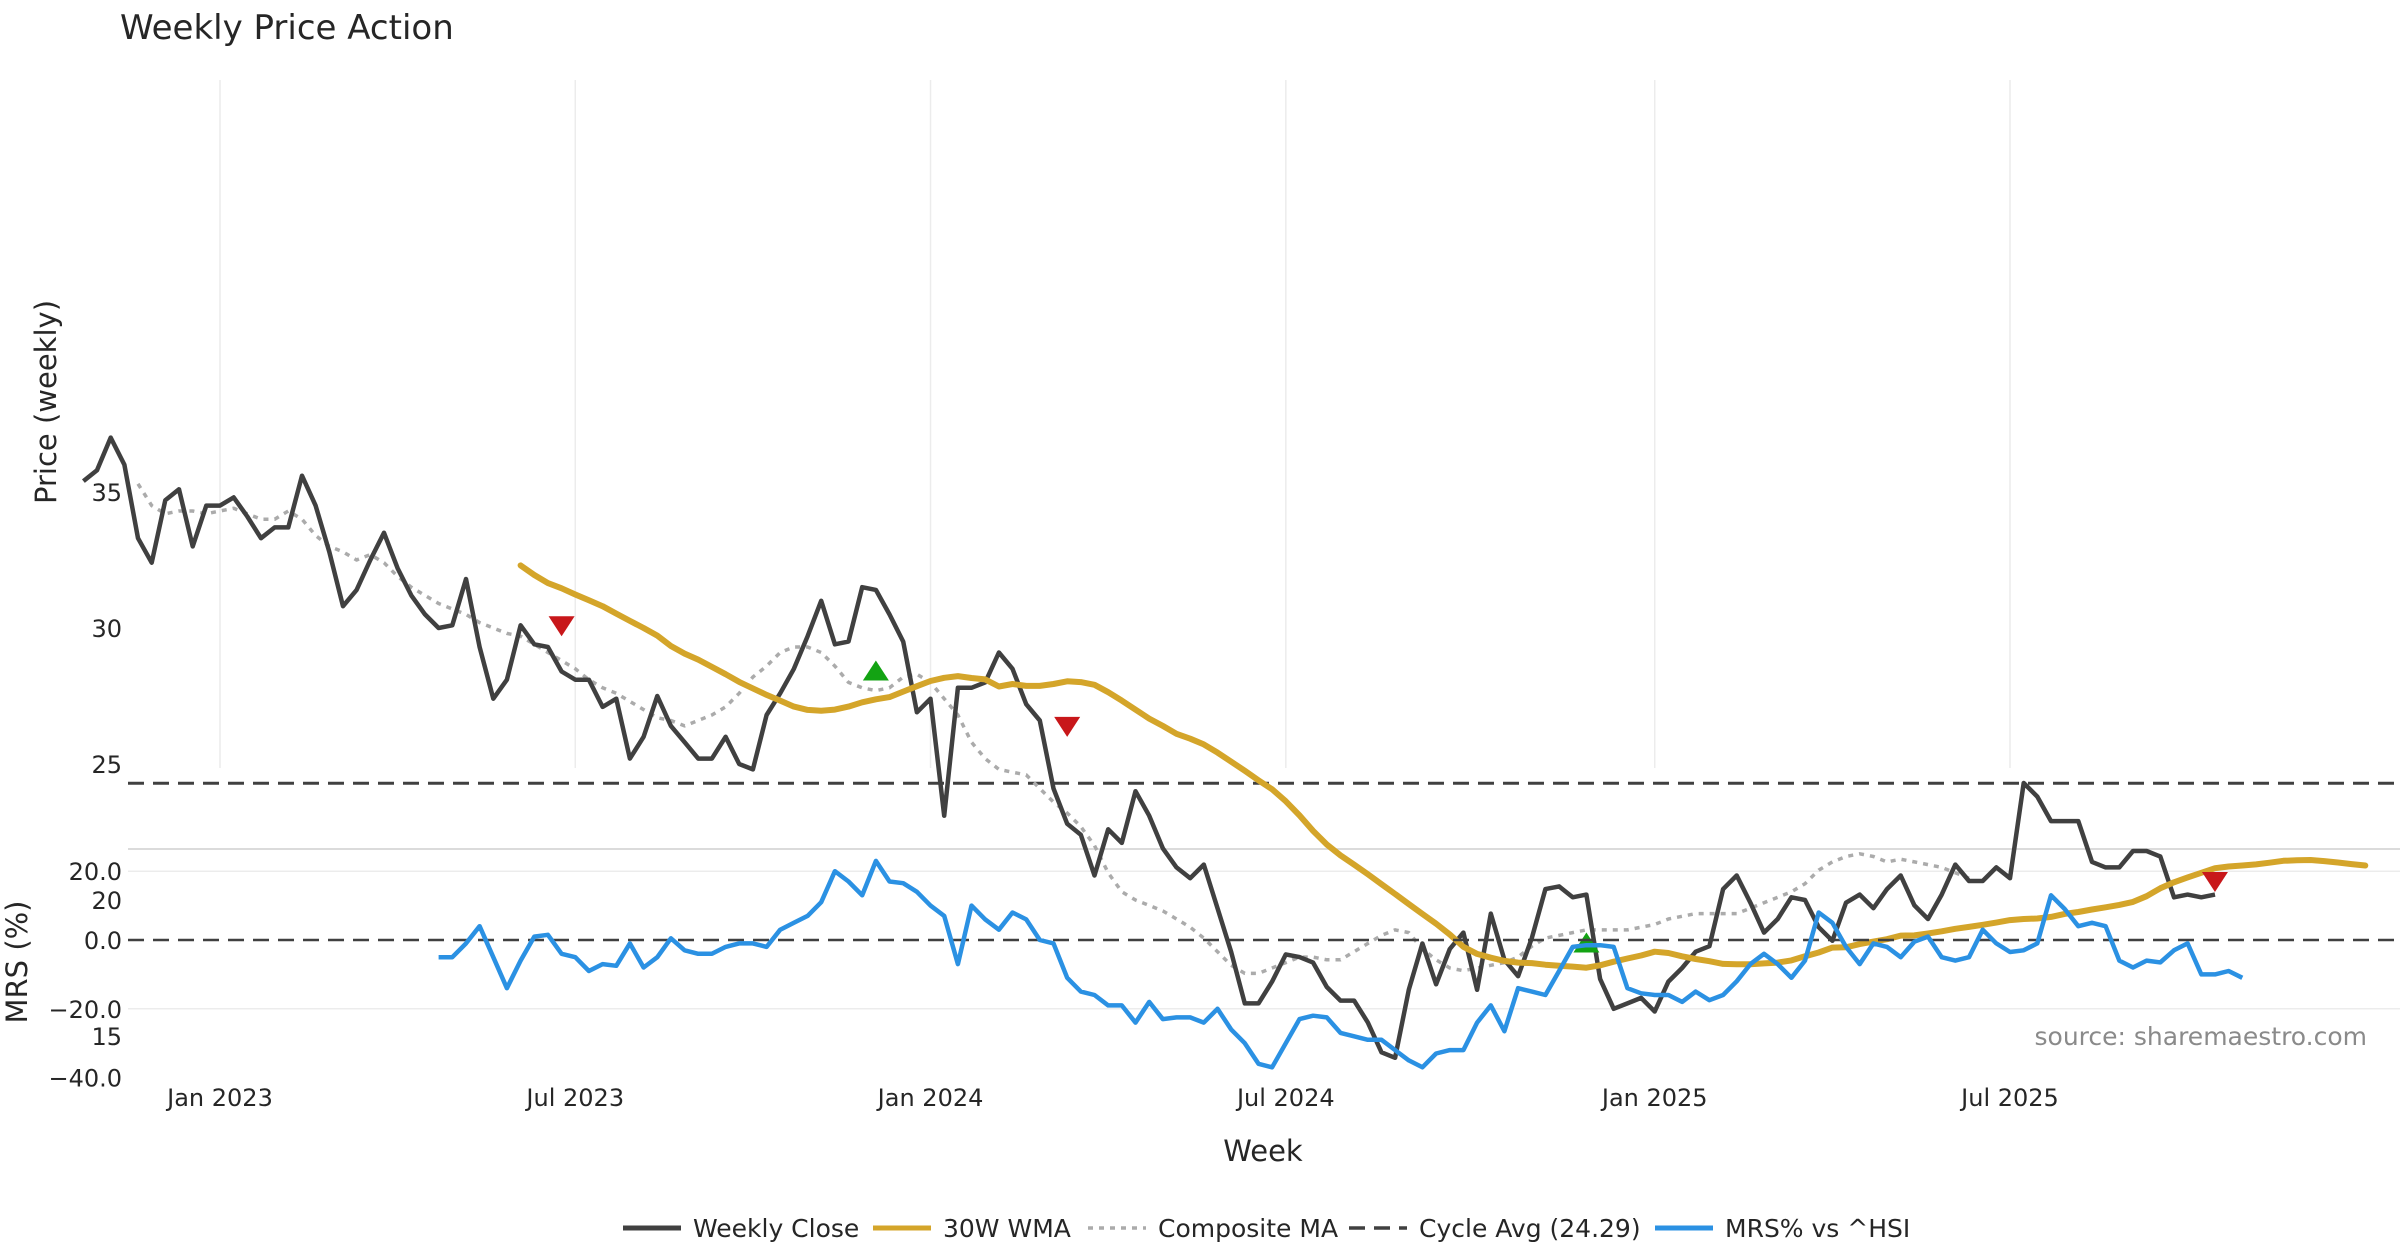 Image resolution: width=2400 pixels, height=1260 pixels. I want to click on x-axis-title: Week, so click(1263, 1151).